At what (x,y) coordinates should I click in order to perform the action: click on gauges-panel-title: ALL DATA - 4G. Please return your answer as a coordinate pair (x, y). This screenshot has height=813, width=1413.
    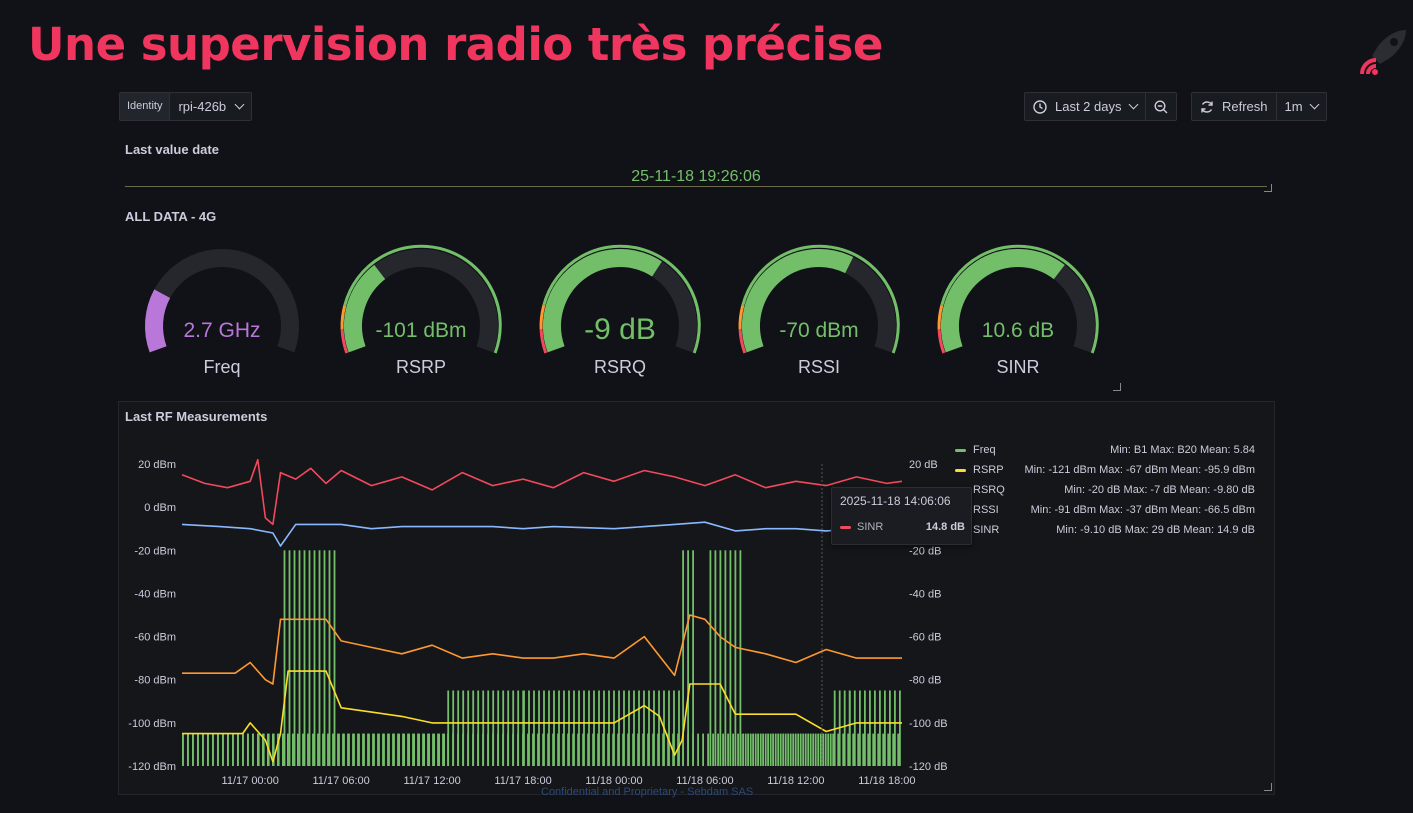
    Looking at the image, I should click on (171, 216).